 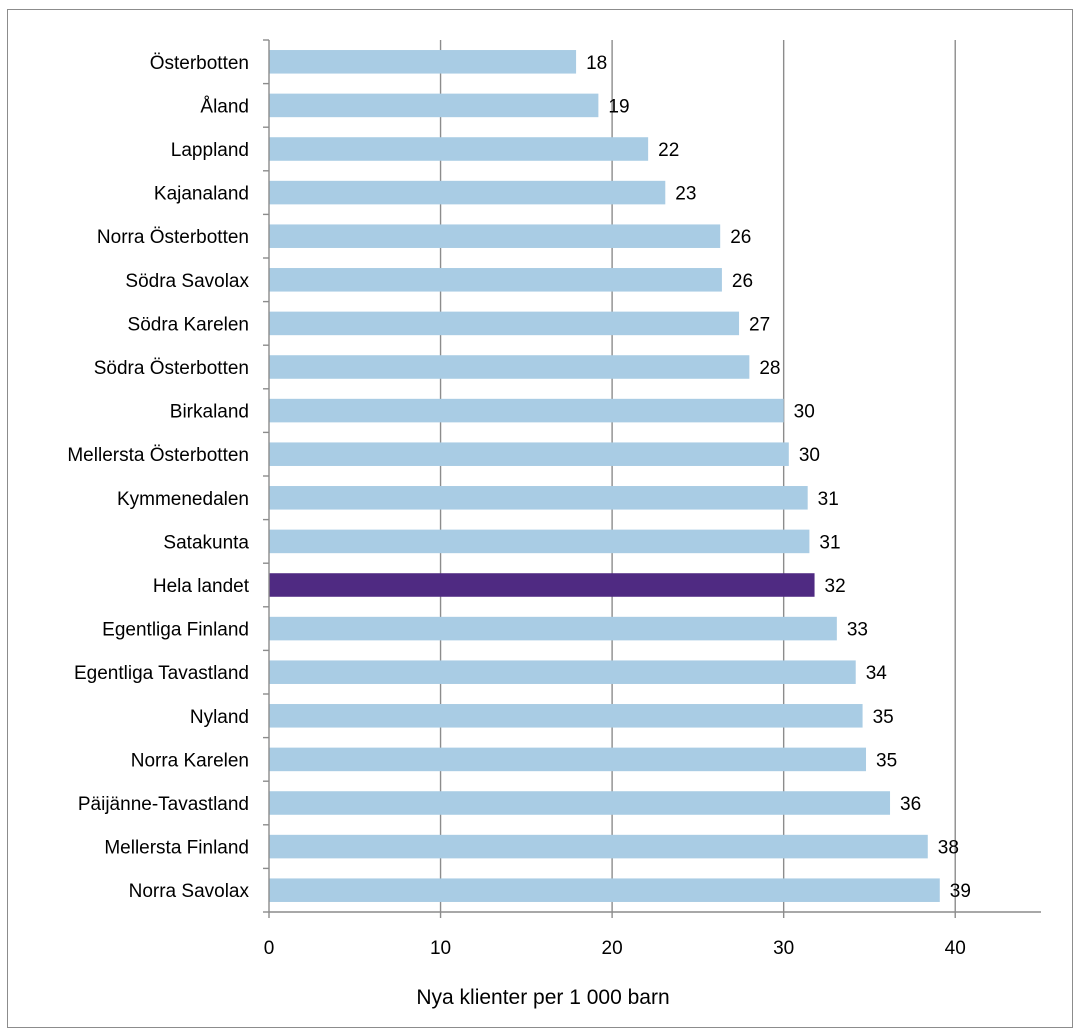 What do you see at coordinates (804, 412) in the screenshot?
I see `value-label-birkaland: 30` at bounding box center [804, 412].